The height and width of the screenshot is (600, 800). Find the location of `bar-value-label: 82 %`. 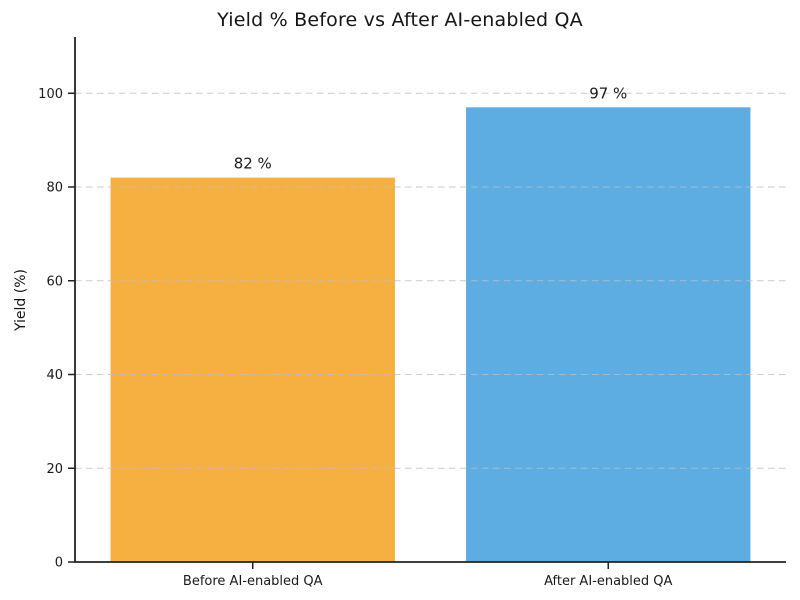

bar-value-label: 82 % is located at coordinates (253, 164).